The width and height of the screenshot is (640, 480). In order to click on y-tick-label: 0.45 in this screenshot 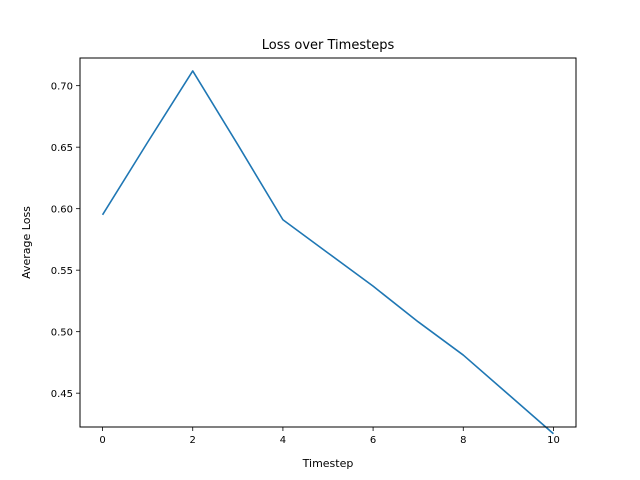, I will do `click(62, 394)`.